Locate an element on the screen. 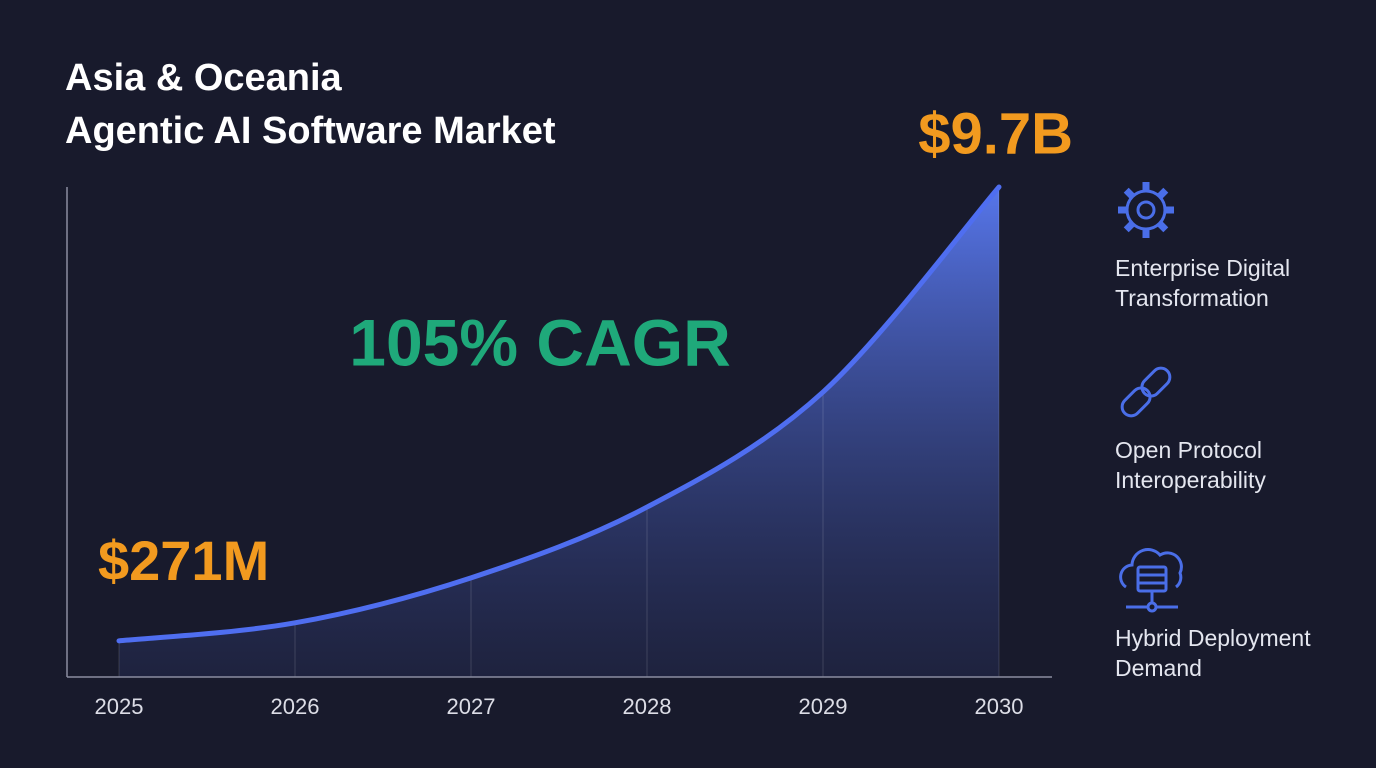 This screenshot has width=1376, height=768. icons is located at coordinates (1150, 397).